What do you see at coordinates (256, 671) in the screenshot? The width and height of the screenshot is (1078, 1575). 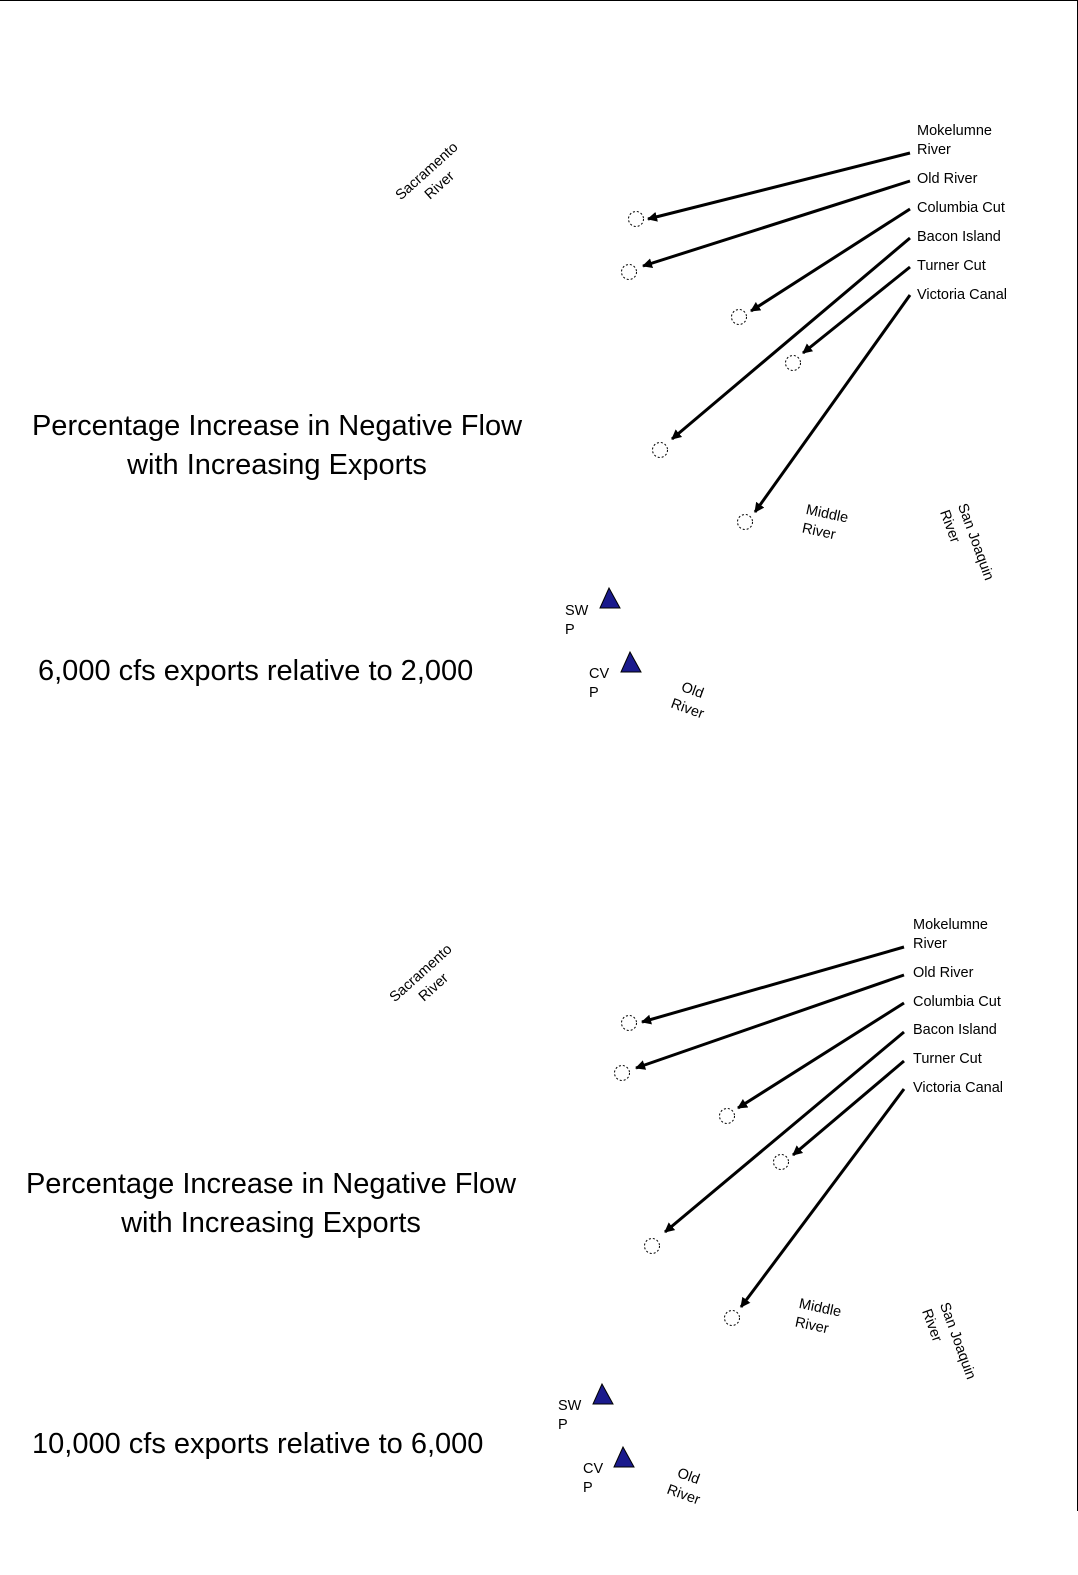 I see `panel-1-subtitle: 6,000 cfs exports relative to 2,000` at bounding box center [256, 671].